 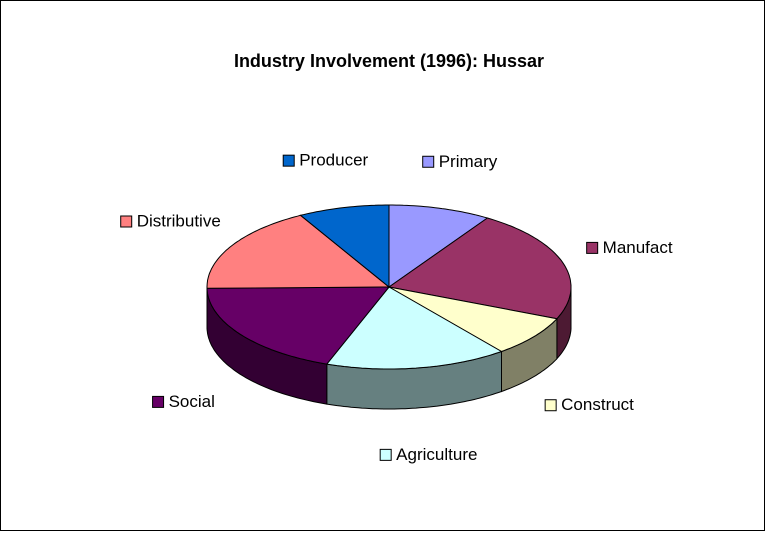 I want to click on label-text: Producer, so click(x=333, y=160).